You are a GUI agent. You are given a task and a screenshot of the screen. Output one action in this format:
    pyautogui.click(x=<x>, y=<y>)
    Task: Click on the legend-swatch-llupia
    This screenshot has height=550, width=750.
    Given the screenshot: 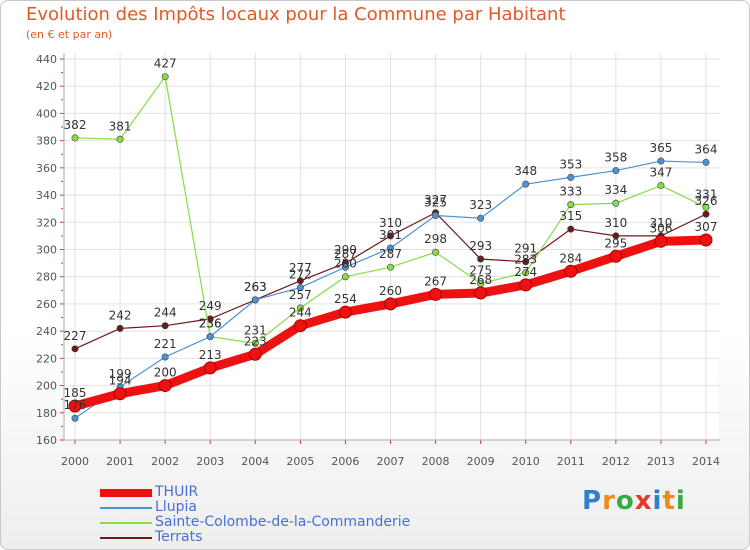 What is the action you would take?
    pyautogui.click(x=126, y=508)
    